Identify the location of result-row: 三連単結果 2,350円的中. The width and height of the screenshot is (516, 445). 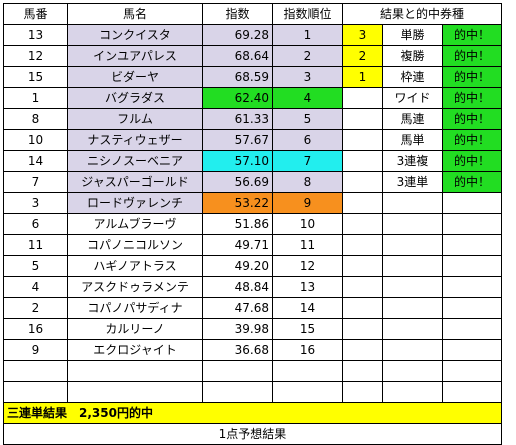
(252, 413).